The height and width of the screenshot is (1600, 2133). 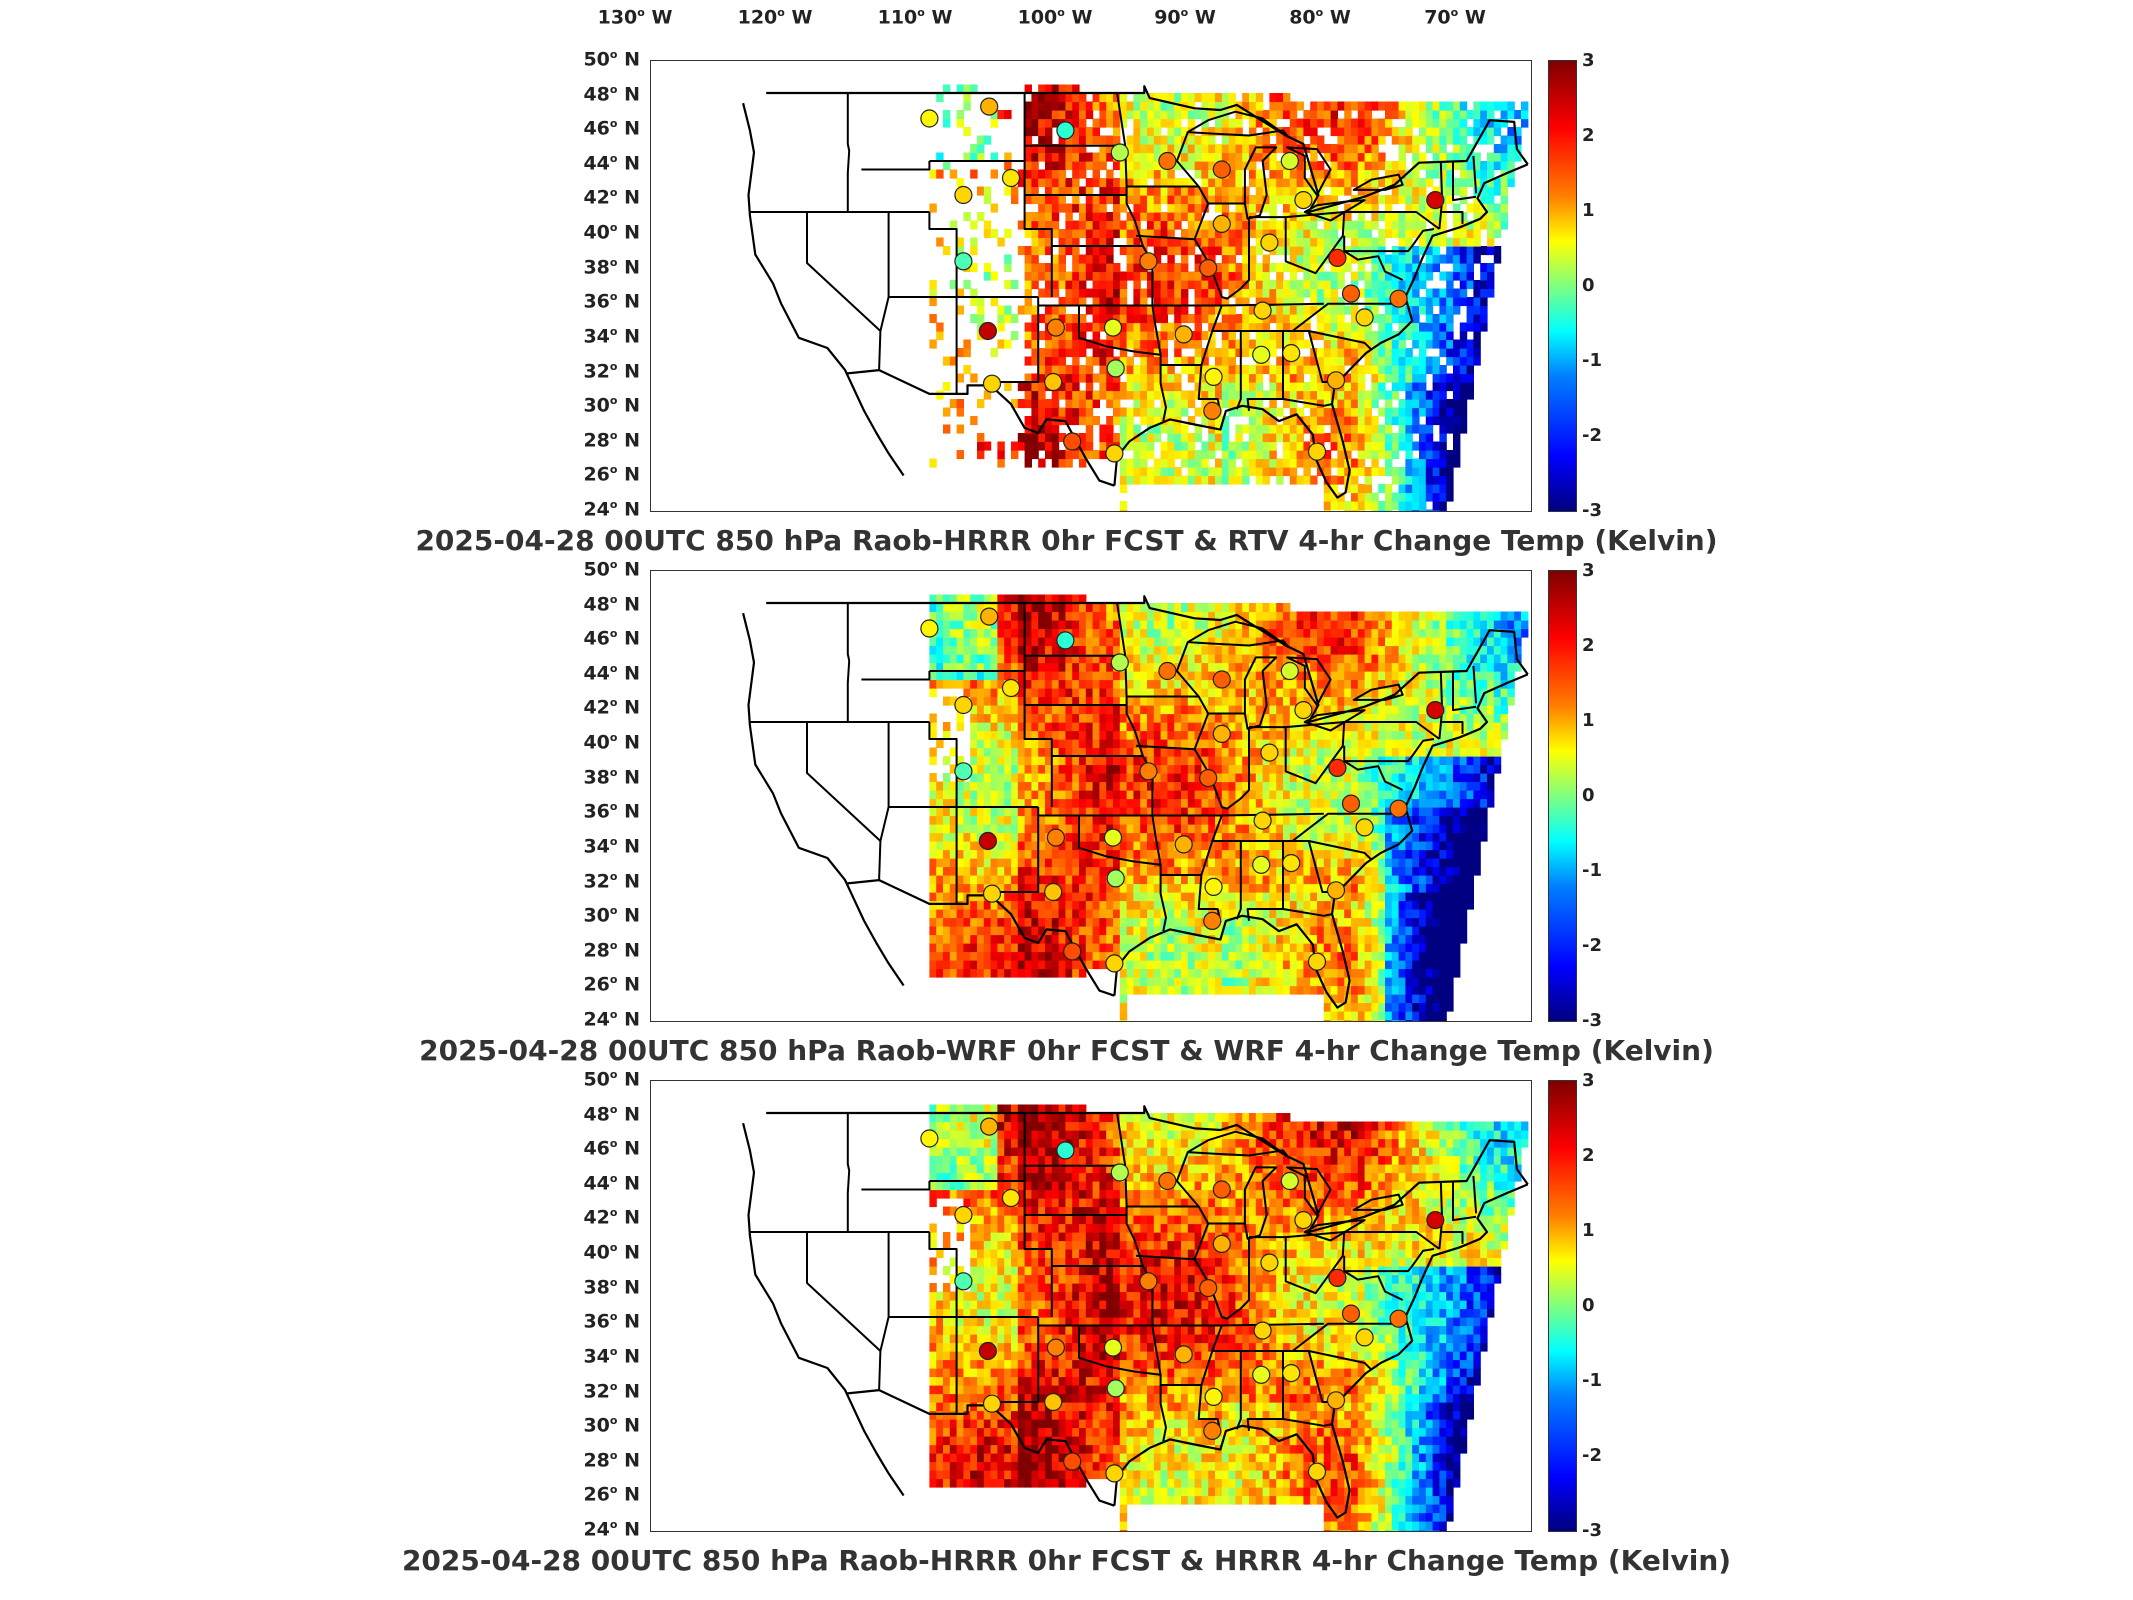 What do you see at coordinates (1185, 17) in the screenshot?
I see `longitude-tick-label: 90o W` at bounding box center [1185, 17].